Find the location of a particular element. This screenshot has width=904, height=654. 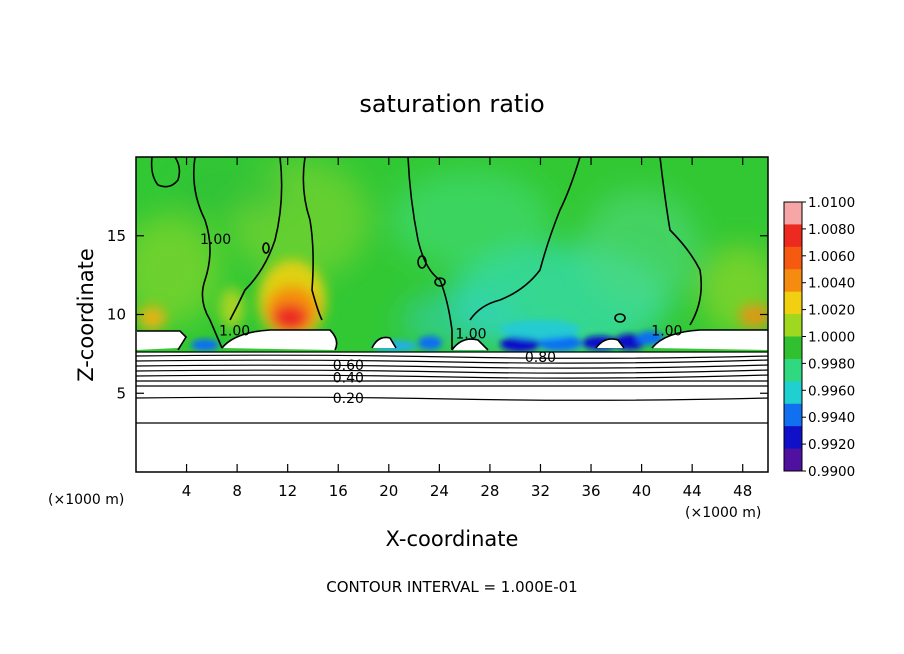

field-dry-layer is located at coordinates (452, 412).